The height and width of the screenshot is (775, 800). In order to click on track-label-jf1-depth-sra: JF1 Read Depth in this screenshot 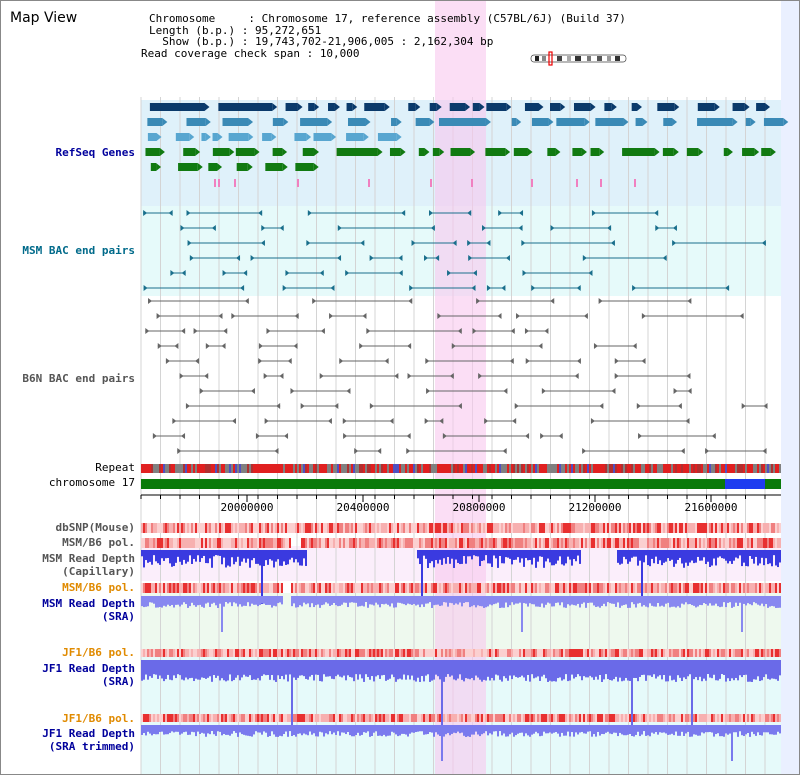, I will do `click(88, 668)`.